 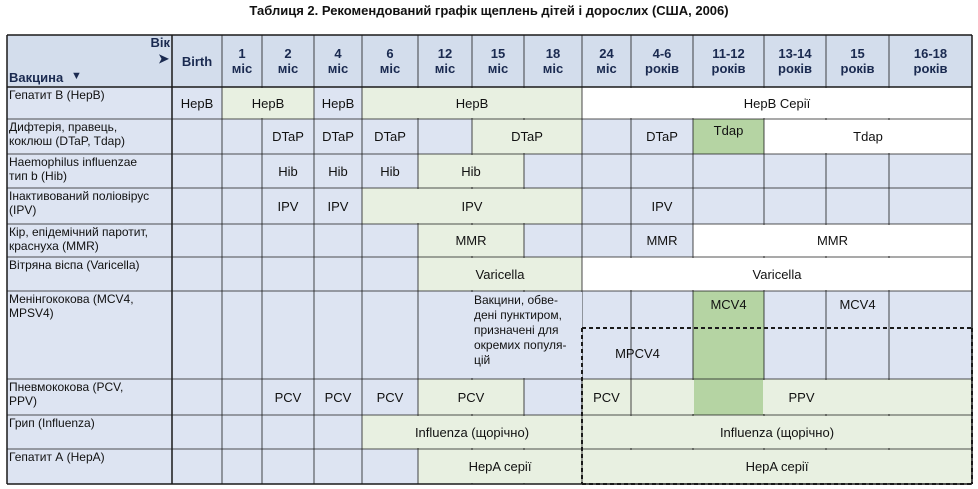 I want to click on age-header-label: 2, so click(x=288, y=53).